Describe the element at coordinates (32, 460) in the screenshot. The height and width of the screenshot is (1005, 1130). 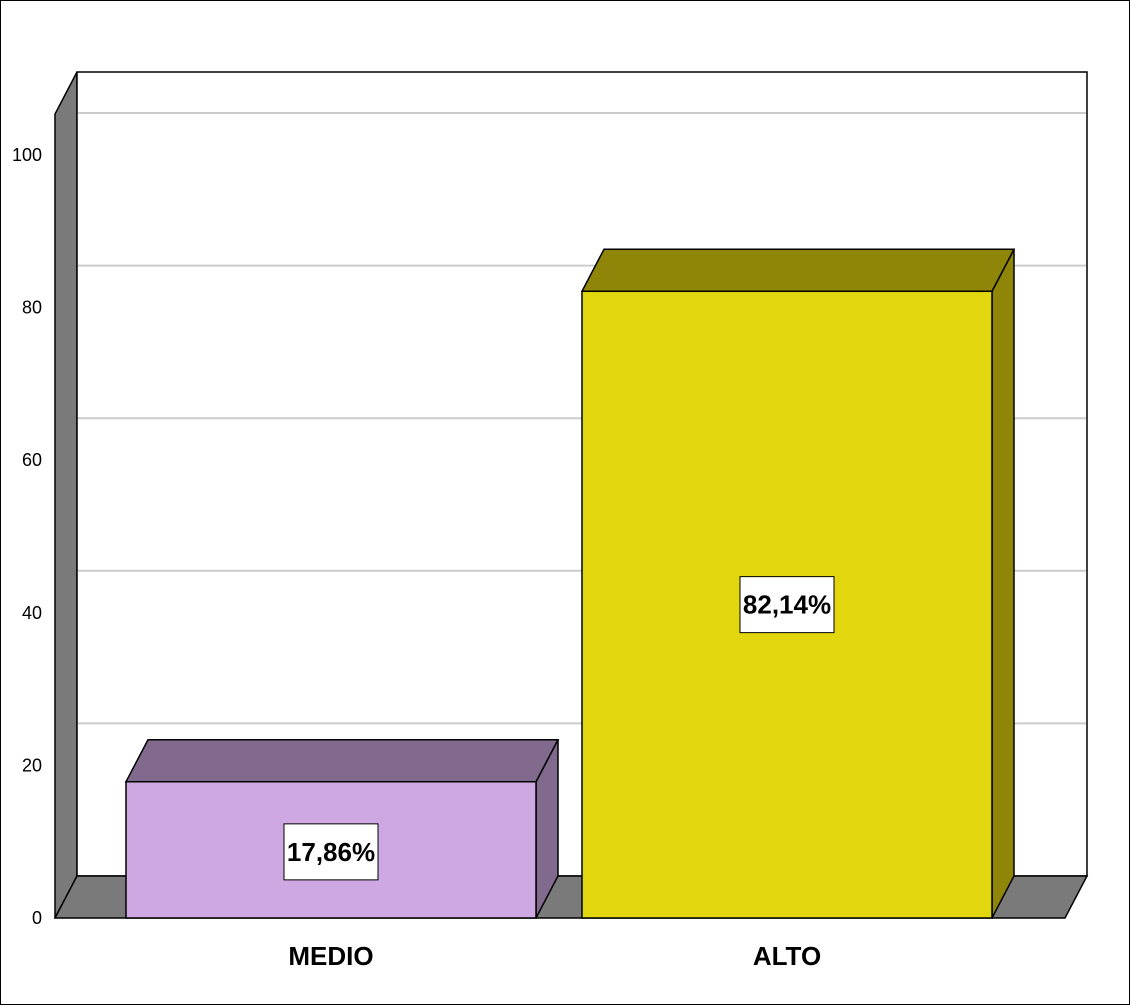
I see `y-tick-label: 60` at that location.